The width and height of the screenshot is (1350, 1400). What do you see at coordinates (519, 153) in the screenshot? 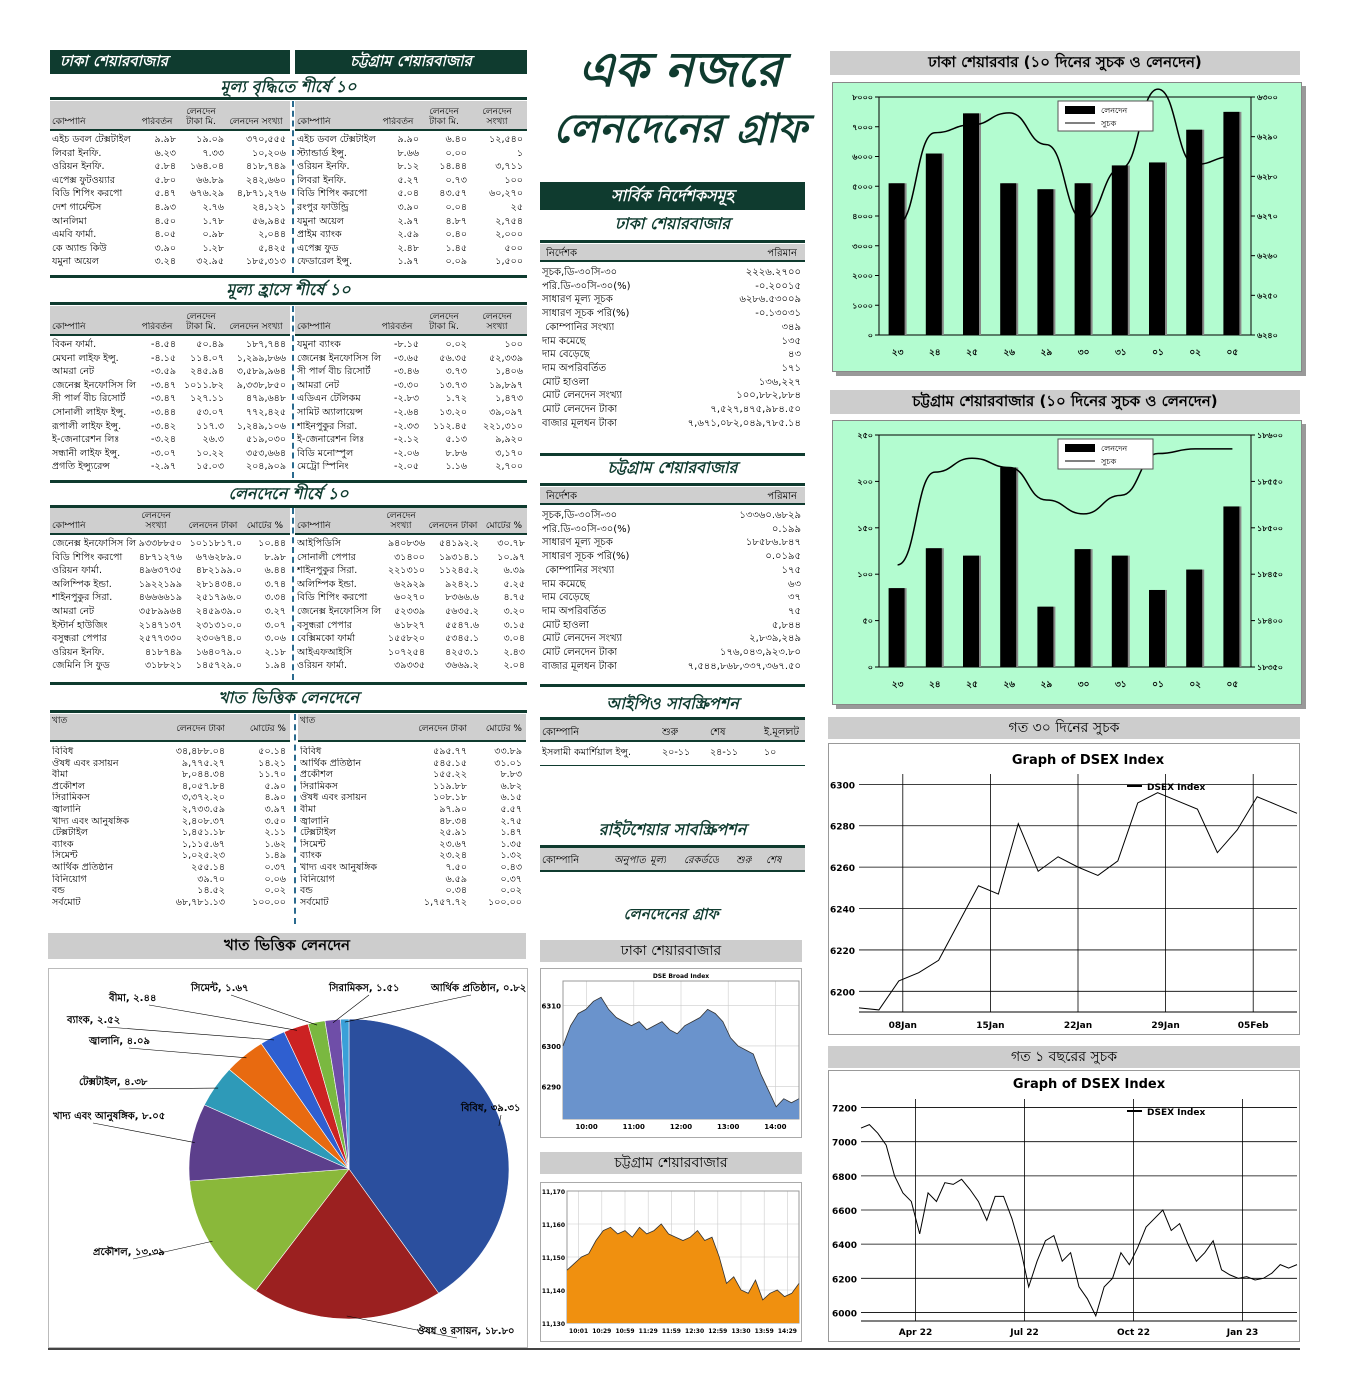
I see `gainers-cse-cell: ১` at bounding box center [519, 153].